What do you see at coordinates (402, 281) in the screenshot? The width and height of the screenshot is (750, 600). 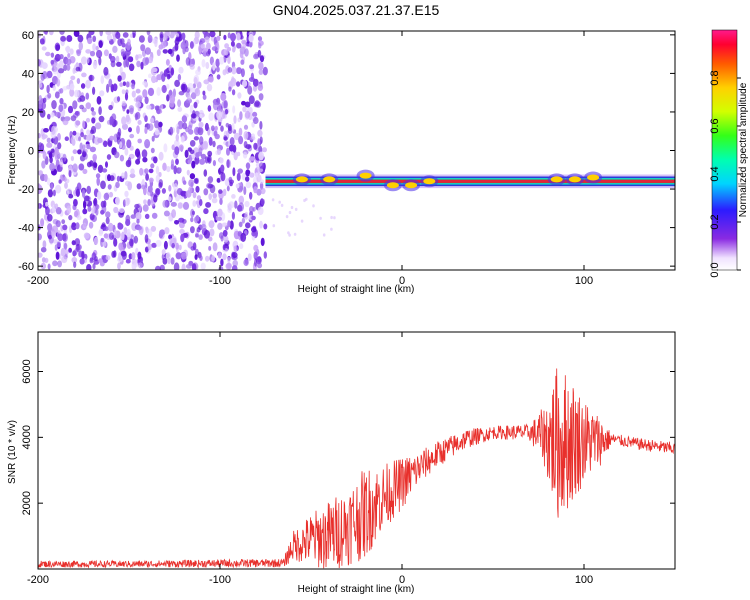 I see `x-tick-label: 0` at bounding box center [402, 281].